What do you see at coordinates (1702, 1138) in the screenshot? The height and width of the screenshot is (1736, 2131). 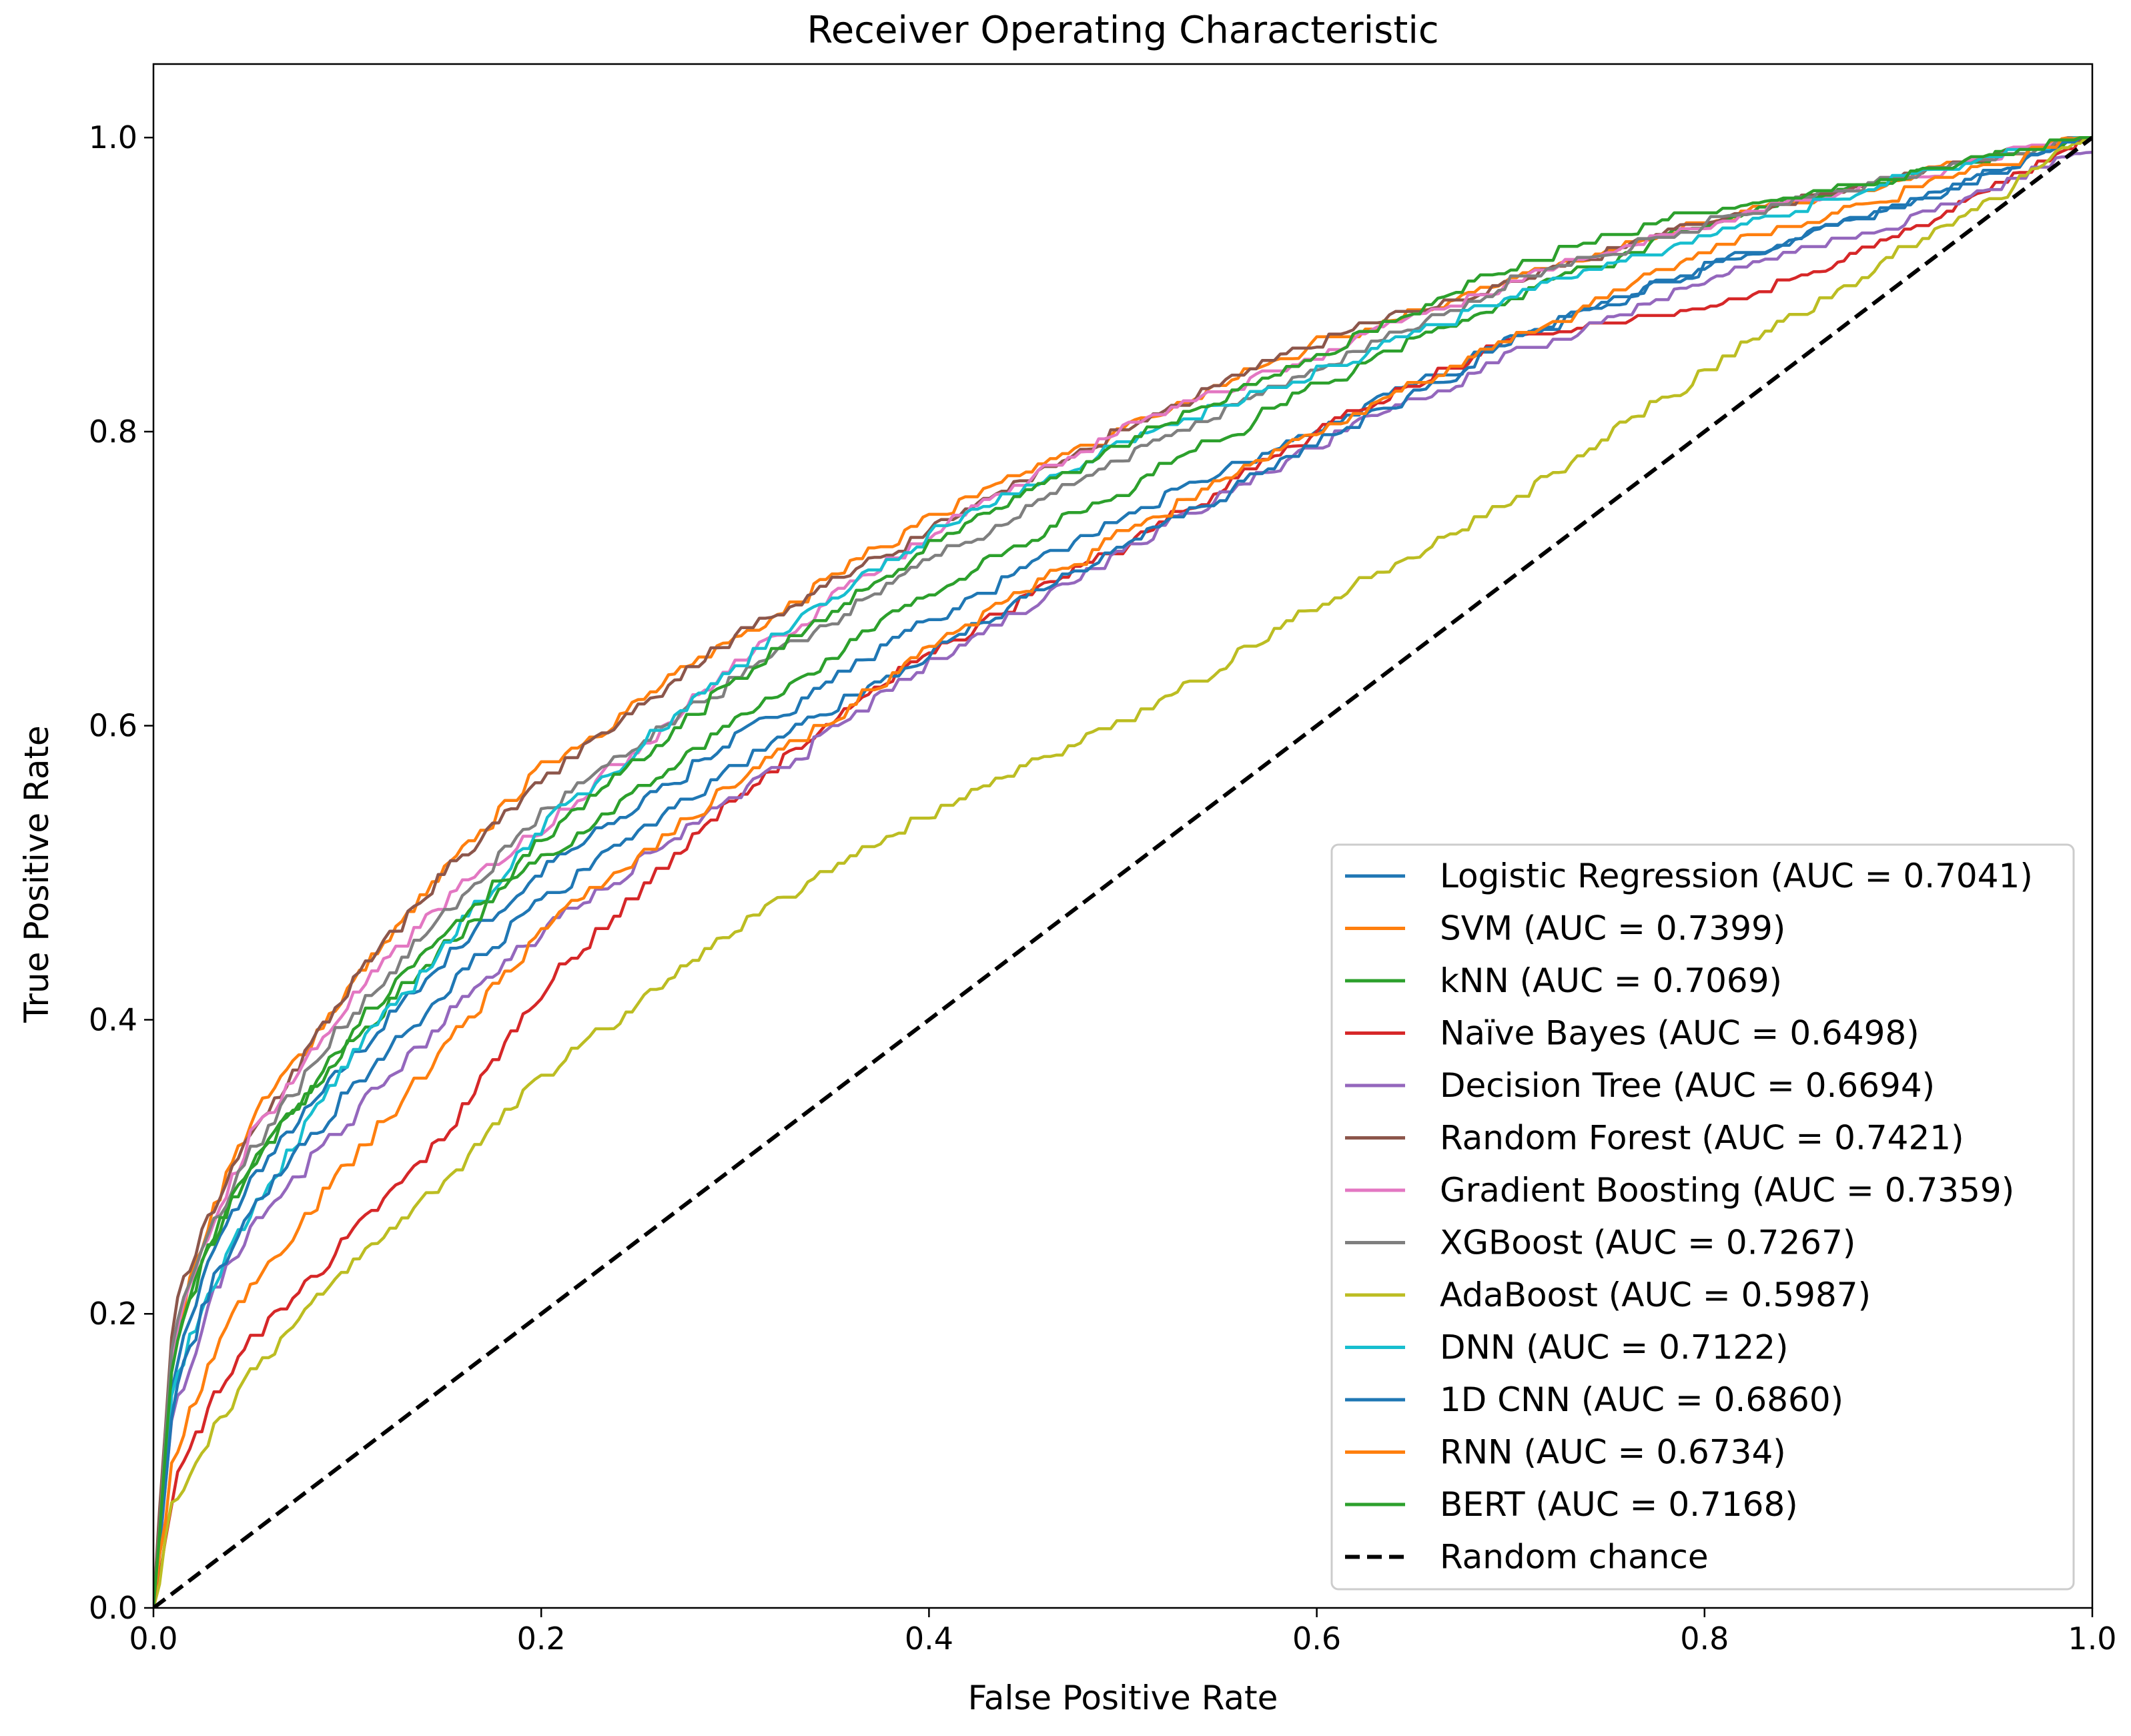 I see `legend-label: Random Forest (AUC = 0.7421)` at bounding box center [1702, 1138].